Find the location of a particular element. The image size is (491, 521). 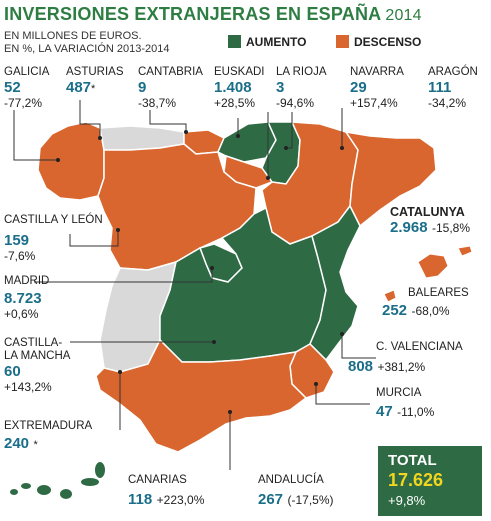

label-madrid: MADRID 8.723 +0,6% is located at coordinates (26, 298).